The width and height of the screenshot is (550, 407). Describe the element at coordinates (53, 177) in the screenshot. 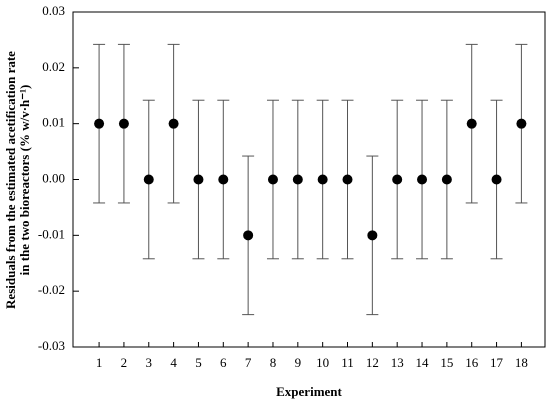

I see `y-tick-label: 0.00` at that location.